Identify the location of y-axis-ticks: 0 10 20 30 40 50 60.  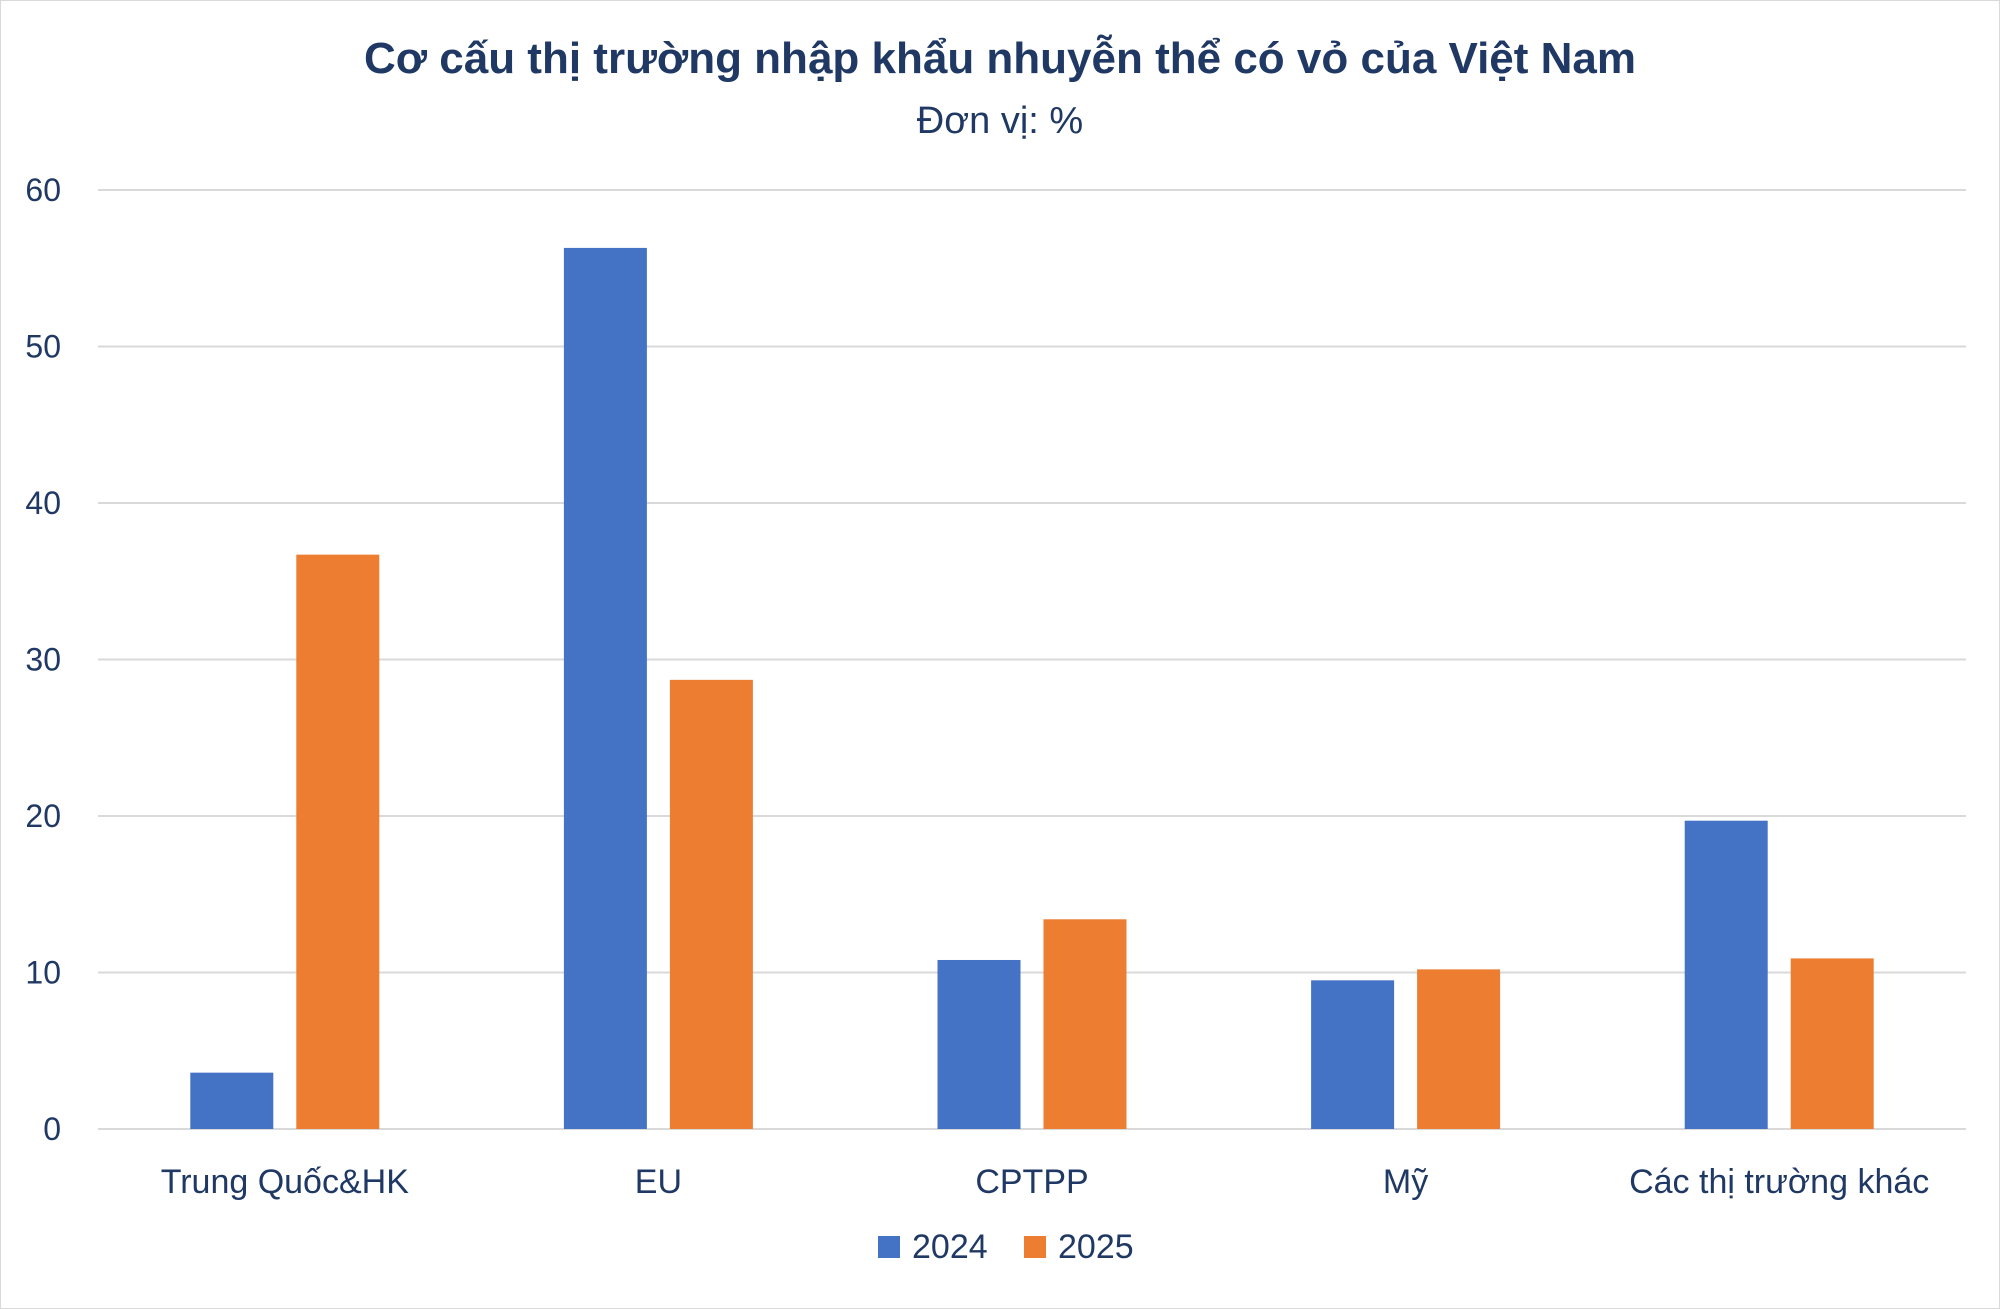
(43, 659).